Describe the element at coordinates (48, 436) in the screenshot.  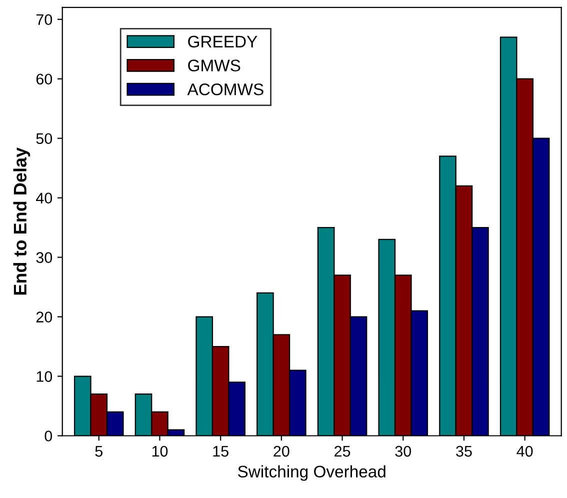
I see `y-tick-label: 0` at that location.